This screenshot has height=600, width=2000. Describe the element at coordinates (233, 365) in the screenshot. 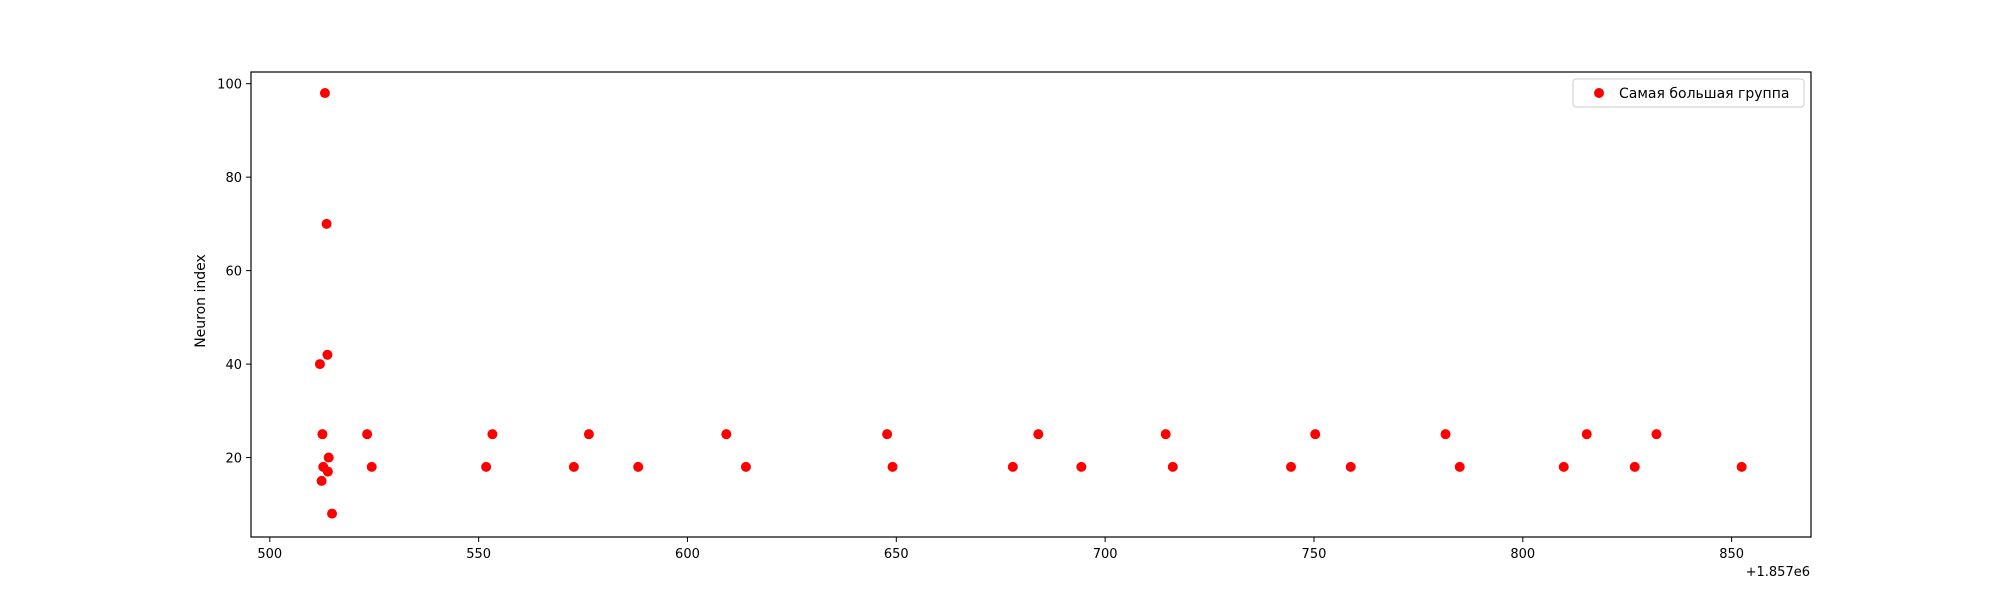

I see `y-tick-label: 40` at that location.